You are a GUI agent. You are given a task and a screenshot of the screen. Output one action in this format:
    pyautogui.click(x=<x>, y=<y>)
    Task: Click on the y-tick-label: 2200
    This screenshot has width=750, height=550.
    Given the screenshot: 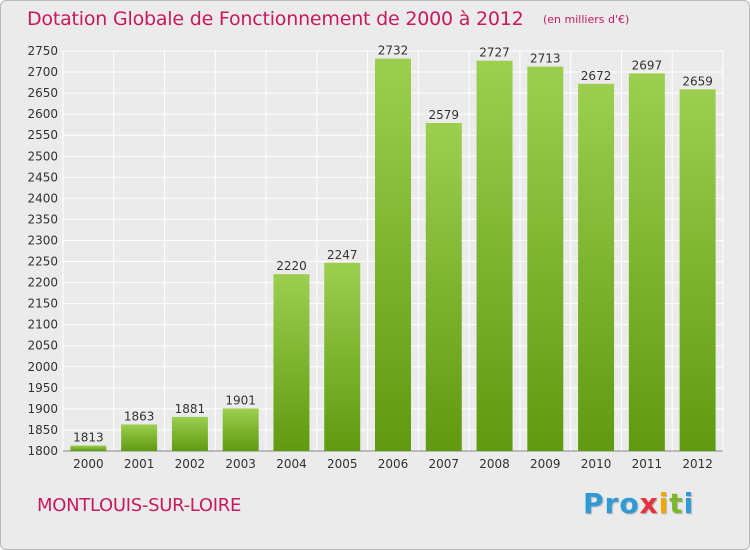 What is the action you would take?
    pyautogui.click(x=42, y=283)
    